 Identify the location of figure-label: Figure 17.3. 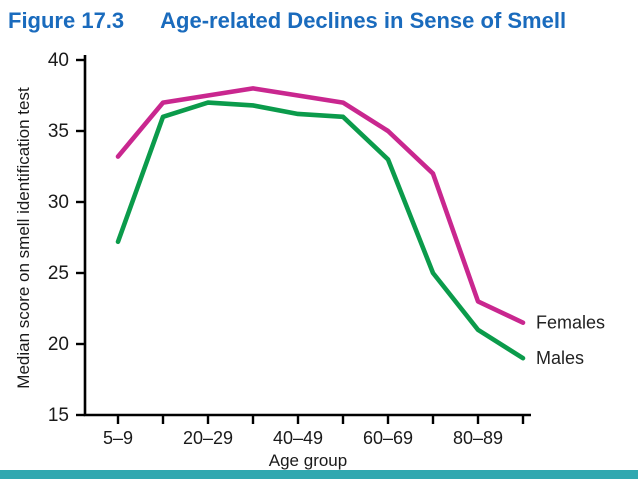
(66, 20).